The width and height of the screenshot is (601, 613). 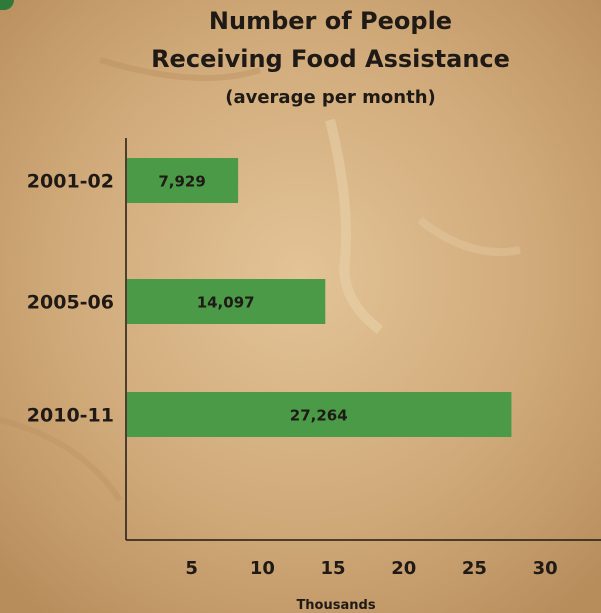 I want to click on bar-value-label-2005-06: 14,097, so click(x=226, y=303).